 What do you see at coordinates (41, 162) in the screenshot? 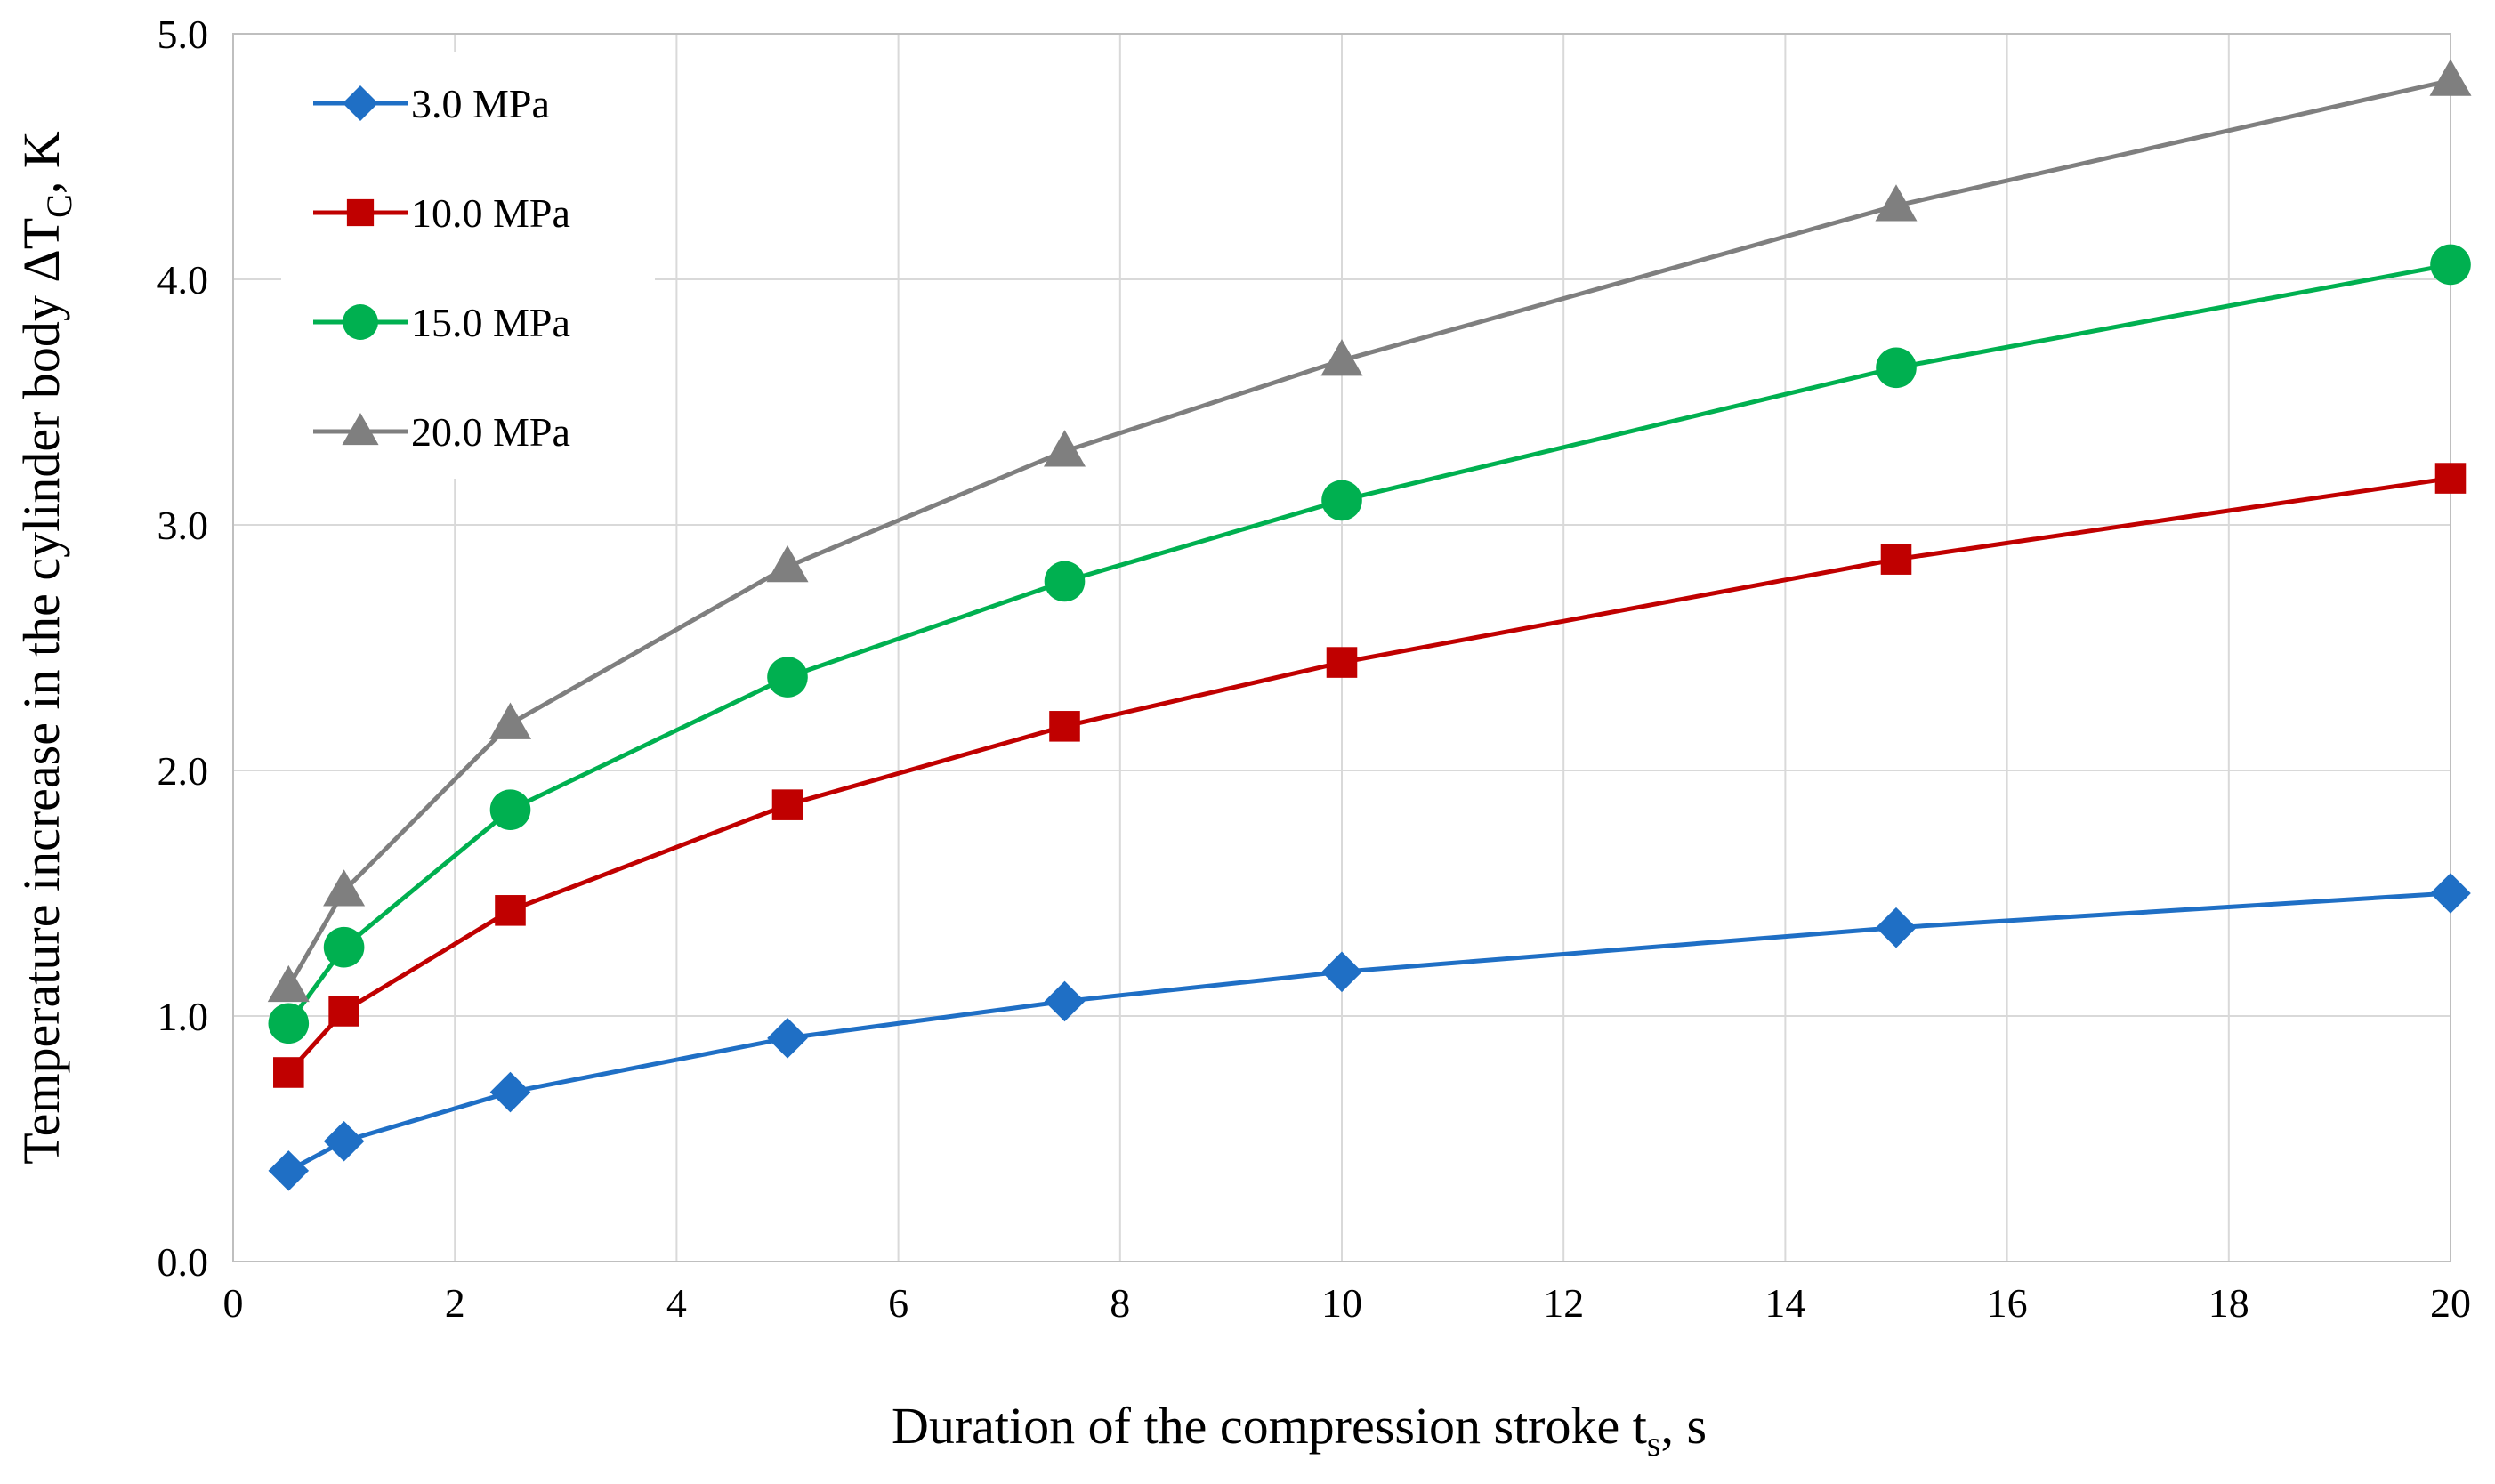
I see `y-axis-title-suffix: , K` at bounding box center [41, 162].